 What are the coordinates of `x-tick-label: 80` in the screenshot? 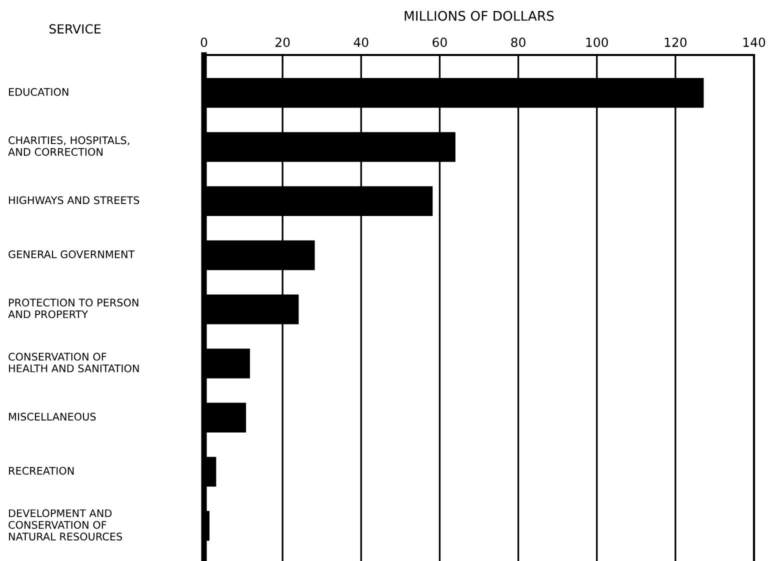 It's located at (518, 43).